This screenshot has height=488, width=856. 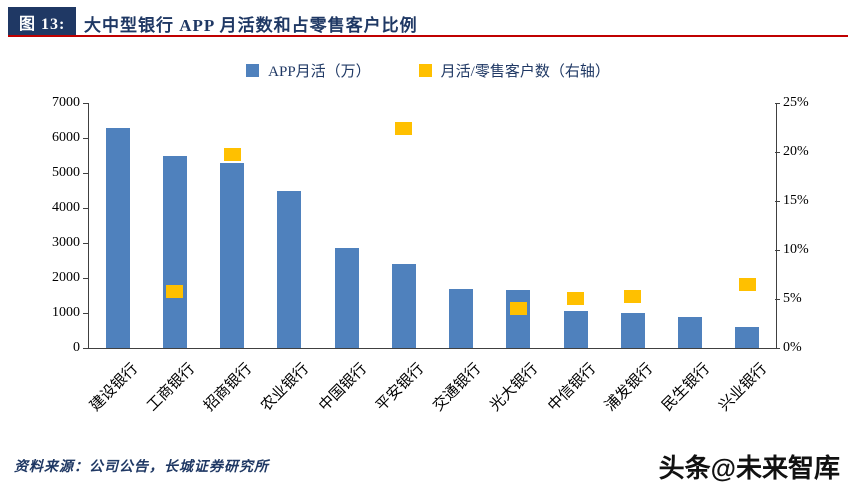 I want to click on x-axis-category-label: 中信银行, so click(x=572, y=387).